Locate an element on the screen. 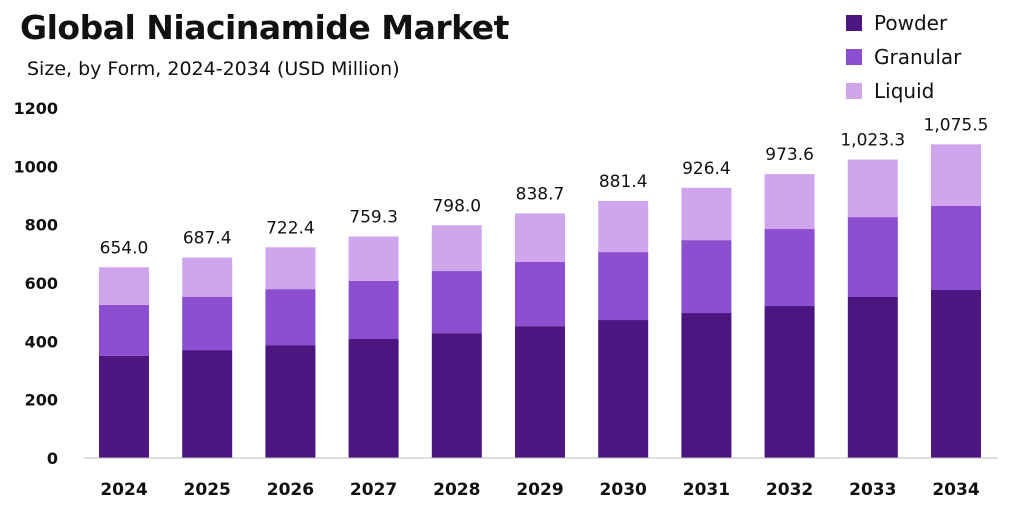 This screenshot has height=513, width=1024. x-tick-label-2027: 2027 is located at coordinates (373, 490).